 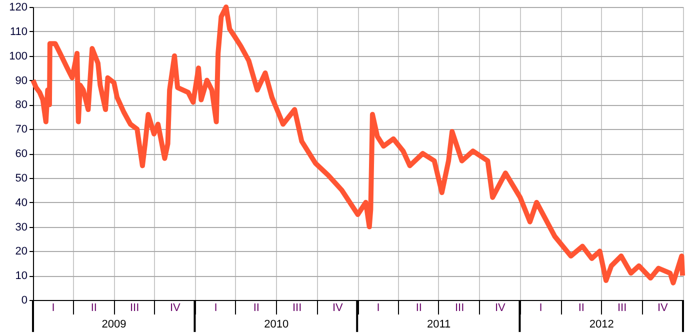 What do you see at coordinates (18, 8) in the screenshot?
I see `y-tick-label: 120` at bounding box center [18, 8].